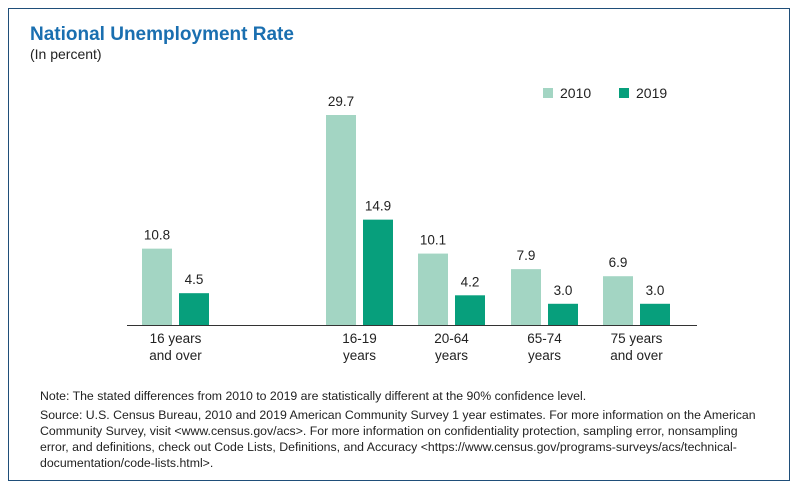 The height and width of the screenshot is (491, 800). Describe the element at coordinates (341, 101) in the screenshot. I see `data-label-2010-1: 29.7` at that location.